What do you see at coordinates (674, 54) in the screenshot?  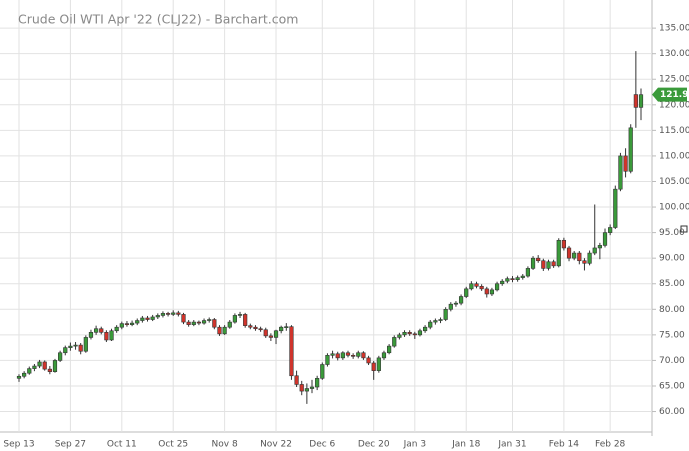 I see `y-tick-label: 130.00` at bounding box center [674, 54].